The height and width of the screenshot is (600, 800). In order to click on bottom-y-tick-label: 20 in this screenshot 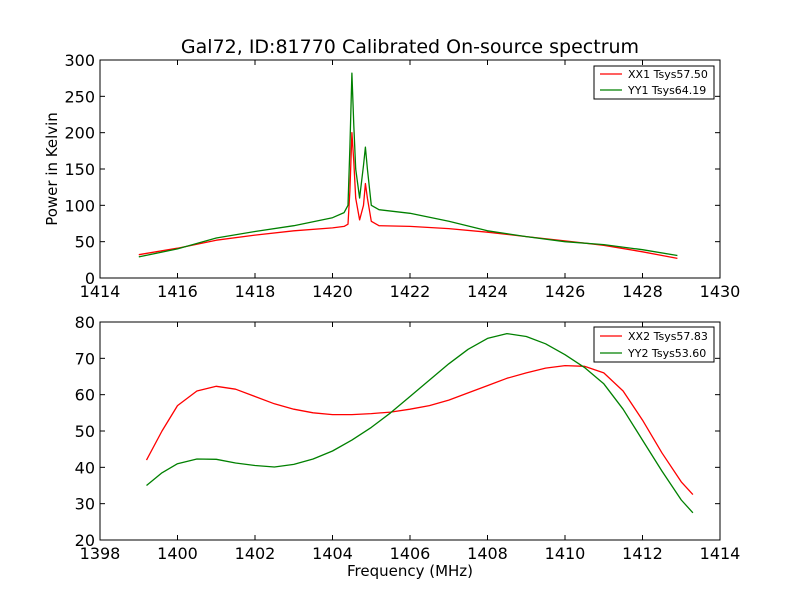, I will do `click(85, 540)`.